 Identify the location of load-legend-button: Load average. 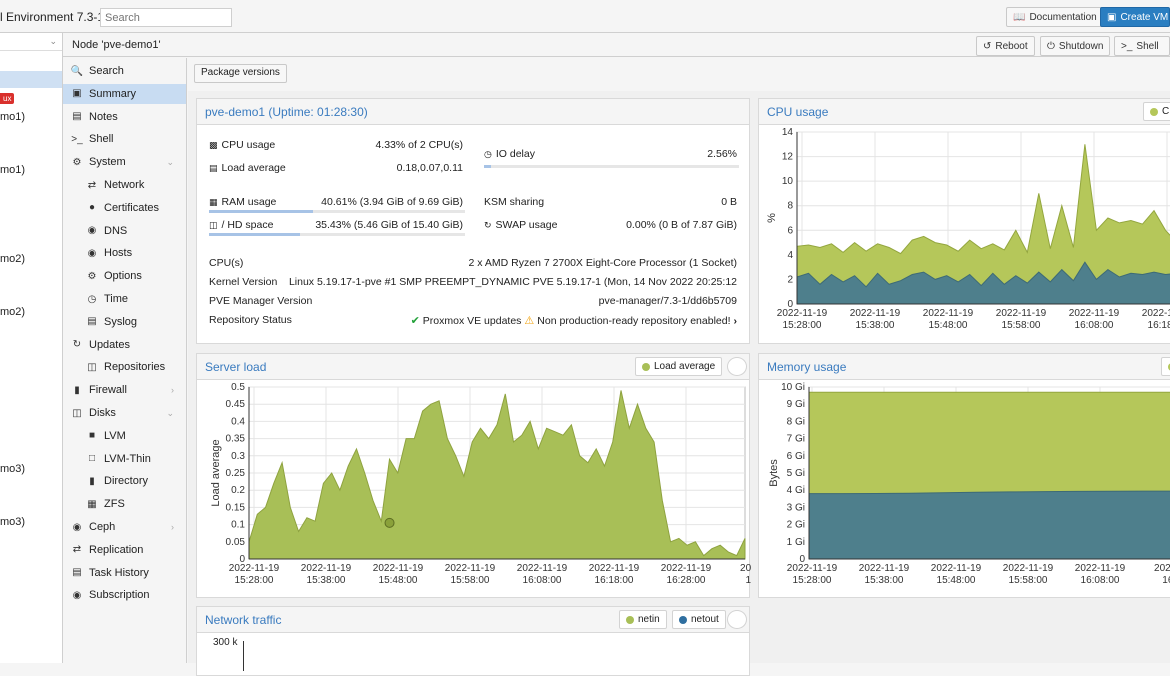
(679, 366).